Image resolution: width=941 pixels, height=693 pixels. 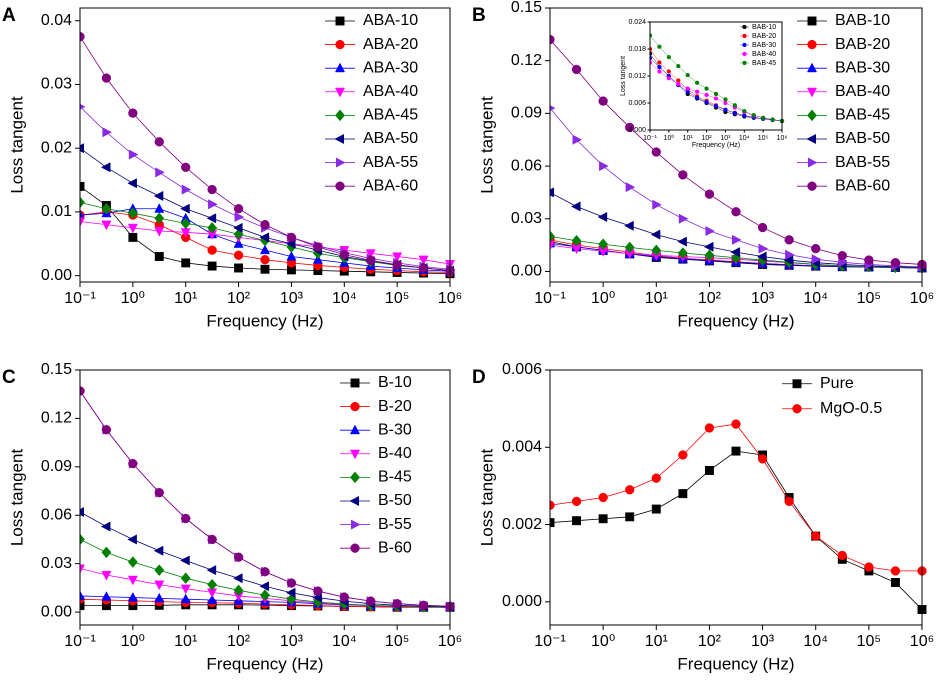 What do you see at coordinates (710, 298) in the screenshot?
I see `x-tick-label: 10²` at bounding box center [710, 298].